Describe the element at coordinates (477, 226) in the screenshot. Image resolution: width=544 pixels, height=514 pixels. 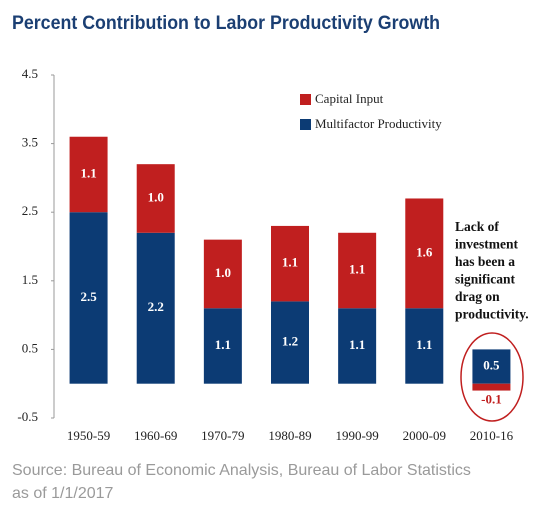
I see `annotation: Lack of` at that location.